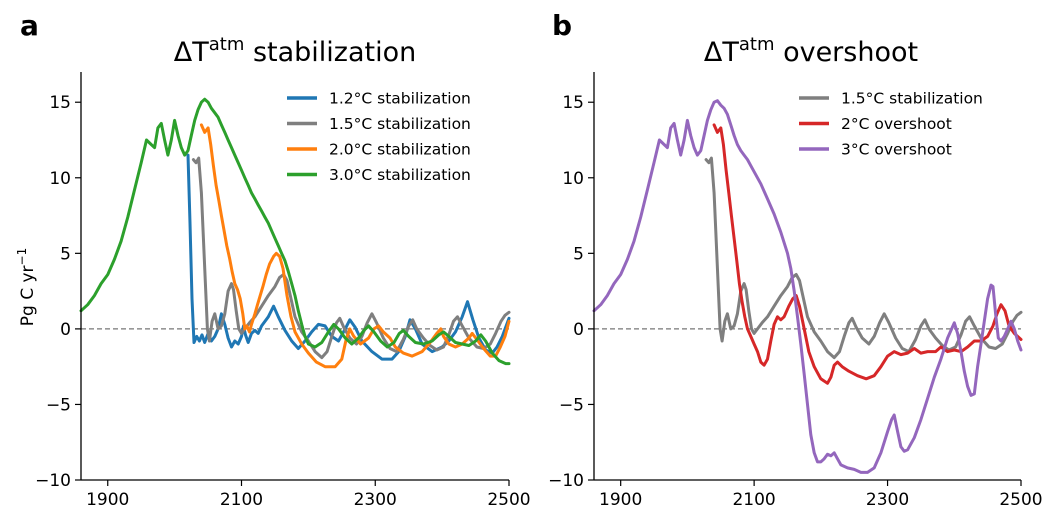 This screenshot has height=513, width=1052. What do you see at coordinates (896, 150) in the screenshot?
I see `legend-label-3c-overshoot: 3°C overshoot` at bounding box center [896, 150].